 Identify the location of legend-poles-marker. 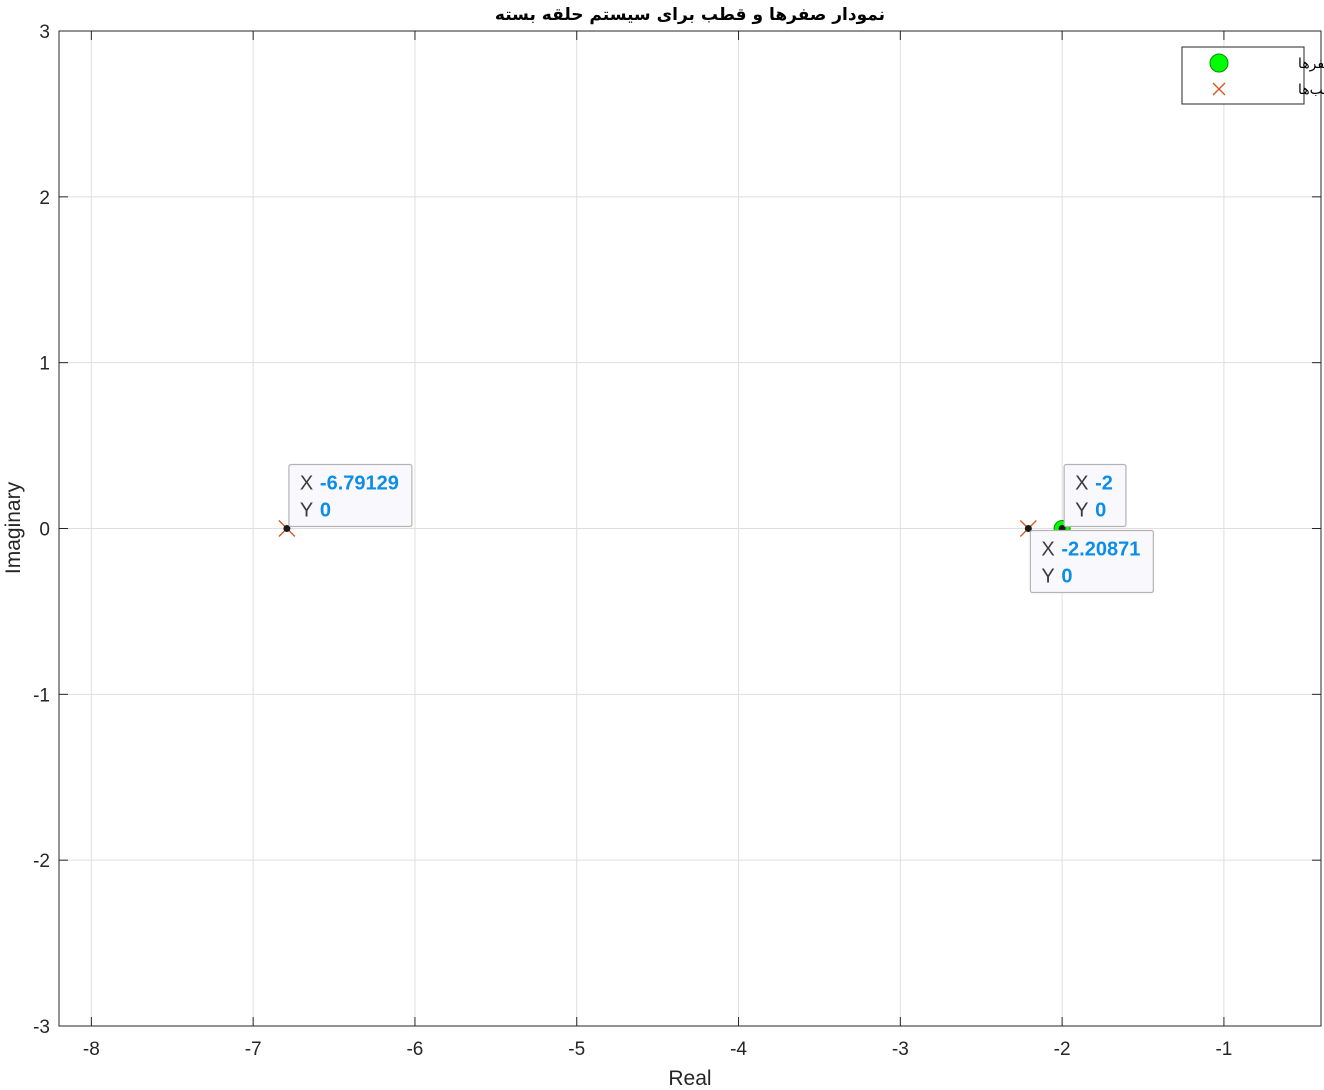
(1219, 89).